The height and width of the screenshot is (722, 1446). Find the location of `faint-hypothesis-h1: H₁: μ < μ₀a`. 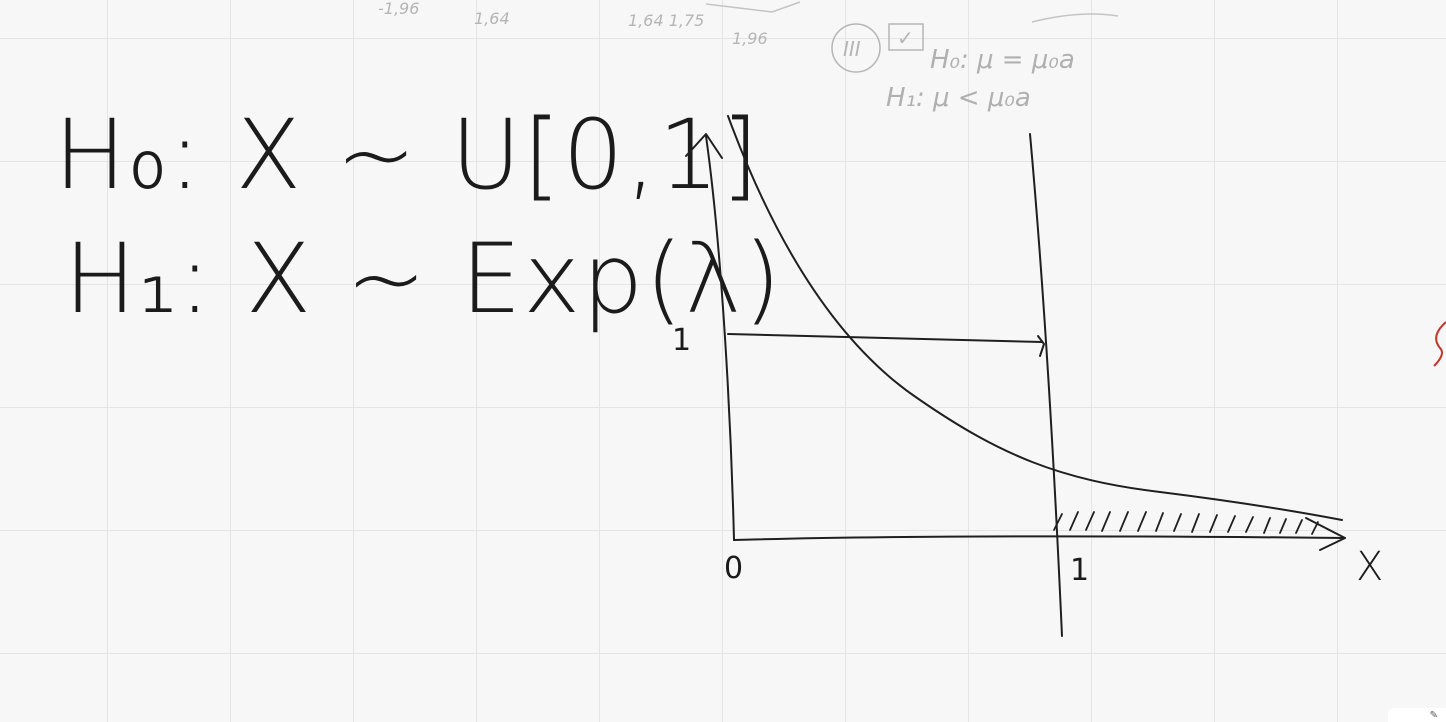

faint-hypothesis-h1: H₁: μ < μ₀a is located at coordinates (958, 98).